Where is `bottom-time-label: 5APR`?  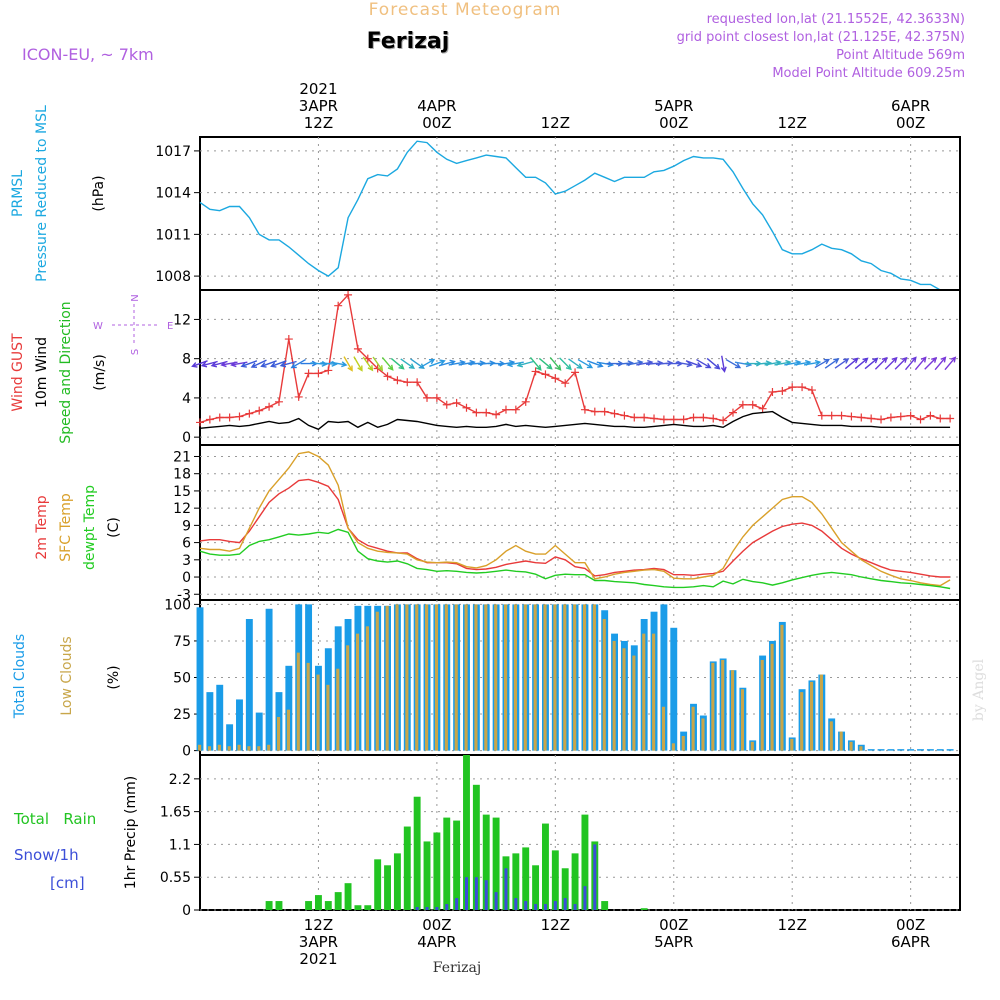
bottom-time-label: 5APR is located at coordinates (673, 942).